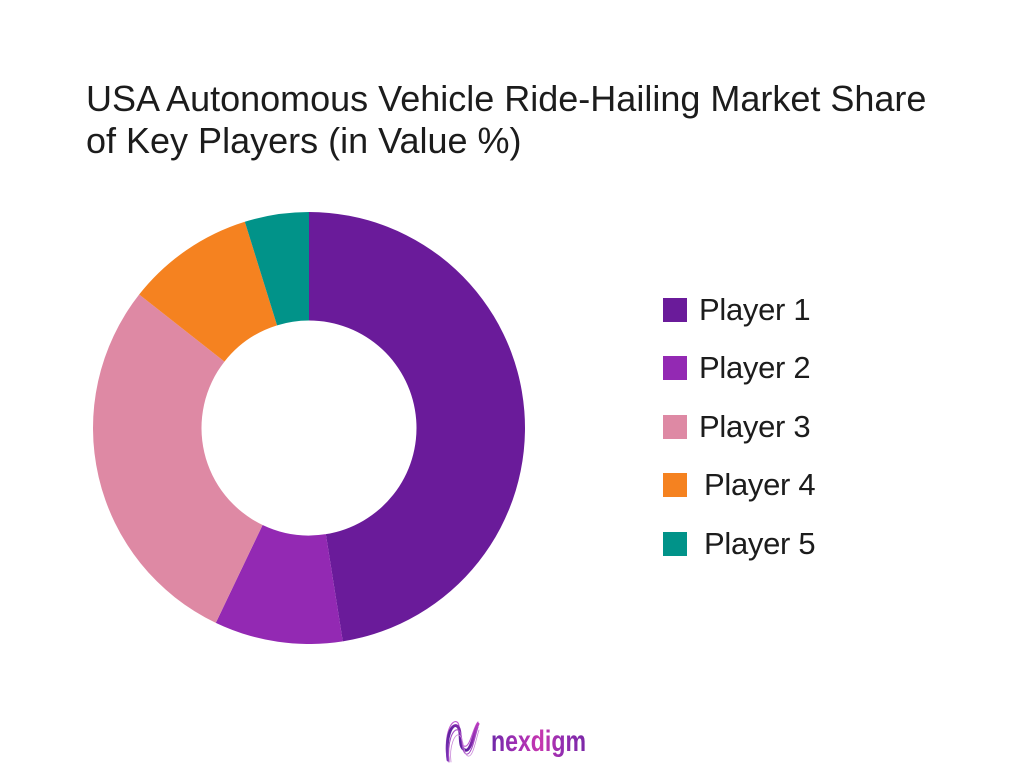 Image resolution: width=1024 pixels, height=768 pixels. What do you see at coordinates (755, 426) in the screenshot?
I see `legend-label-player-3: Player 3` at bounding box center [755, 426].